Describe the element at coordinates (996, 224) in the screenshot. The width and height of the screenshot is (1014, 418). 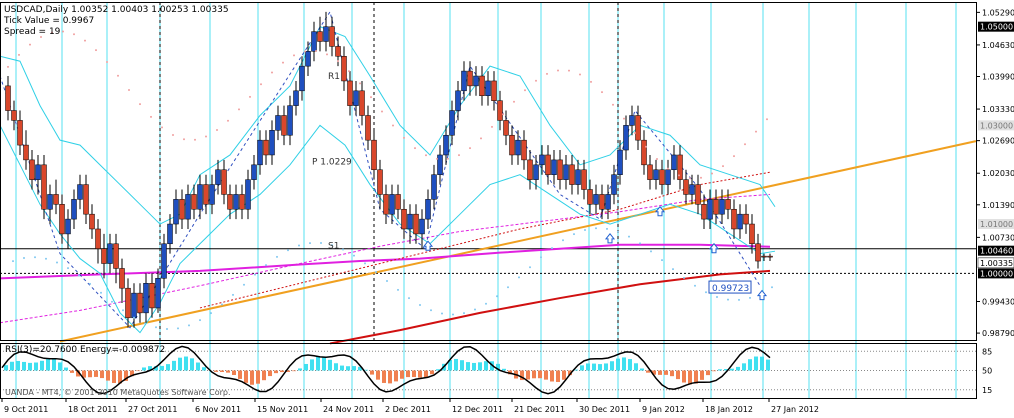
I see `price-level-box` at that location.